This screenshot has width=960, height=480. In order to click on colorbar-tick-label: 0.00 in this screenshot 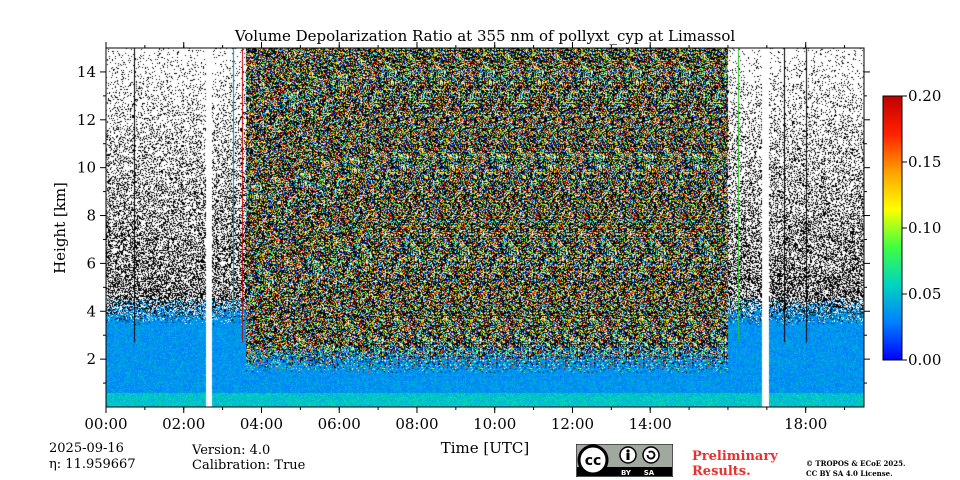, I will do `click(924, 360)`.